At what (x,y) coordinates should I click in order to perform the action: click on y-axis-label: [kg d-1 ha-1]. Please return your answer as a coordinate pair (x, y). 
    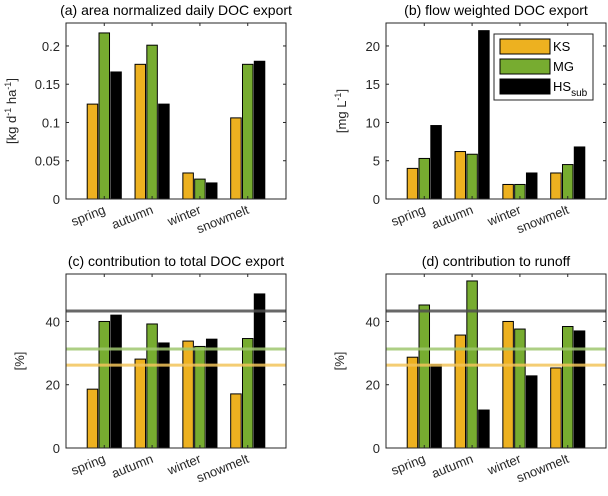
    Looking at the image, I should click on (11, 111).